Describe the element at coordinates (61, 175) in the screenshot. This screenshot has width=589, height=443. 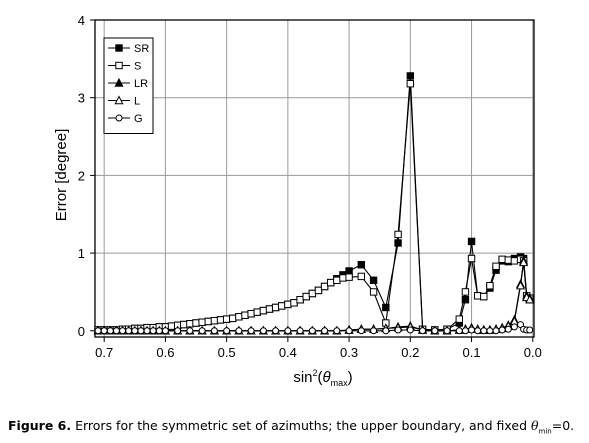
I see `y-axis-title: Error [degree]` at that location.